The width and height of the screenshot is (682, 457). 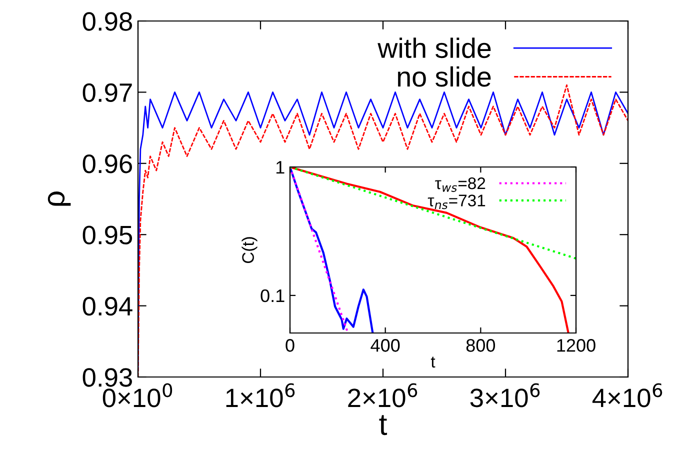 I want to click on y-axis-title: C(t), so click(x=250, y=250).